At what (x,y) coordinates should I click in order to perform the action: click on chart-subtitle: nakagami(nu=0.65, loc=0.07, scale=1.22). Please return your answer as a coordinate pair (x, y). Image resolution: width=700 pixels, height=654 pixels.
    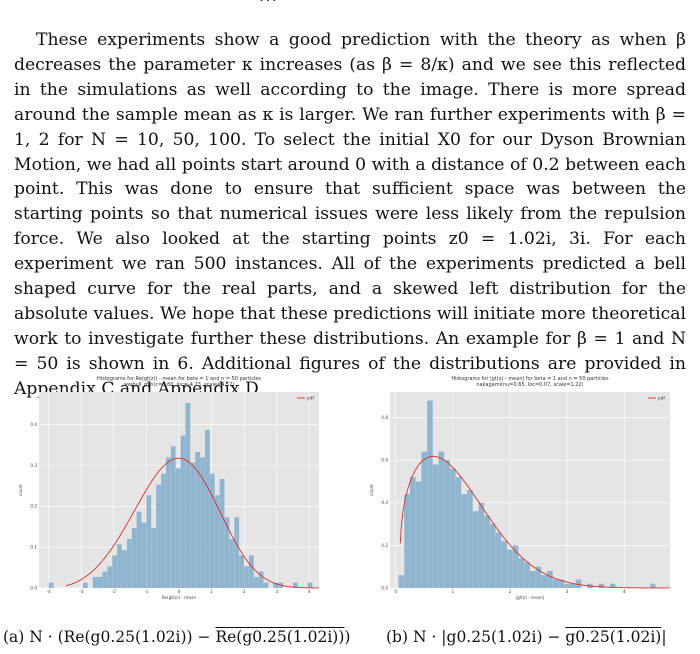
    Looking at the image, I should click on (529, 385).